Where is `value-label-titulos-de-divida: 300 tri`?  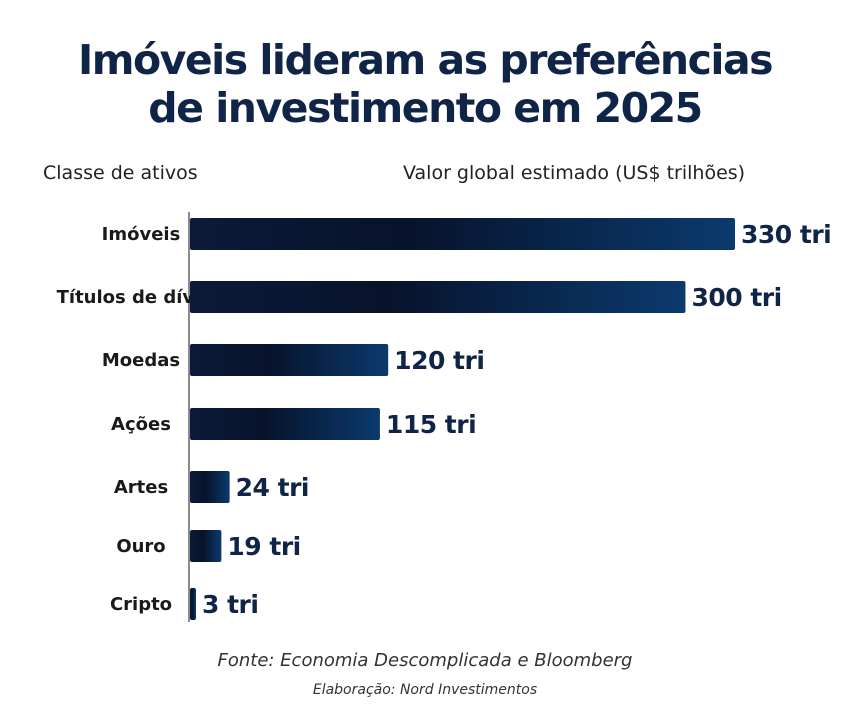 value-label-titulos-de-divida: 300 tri is located at coordinates (736, 297).